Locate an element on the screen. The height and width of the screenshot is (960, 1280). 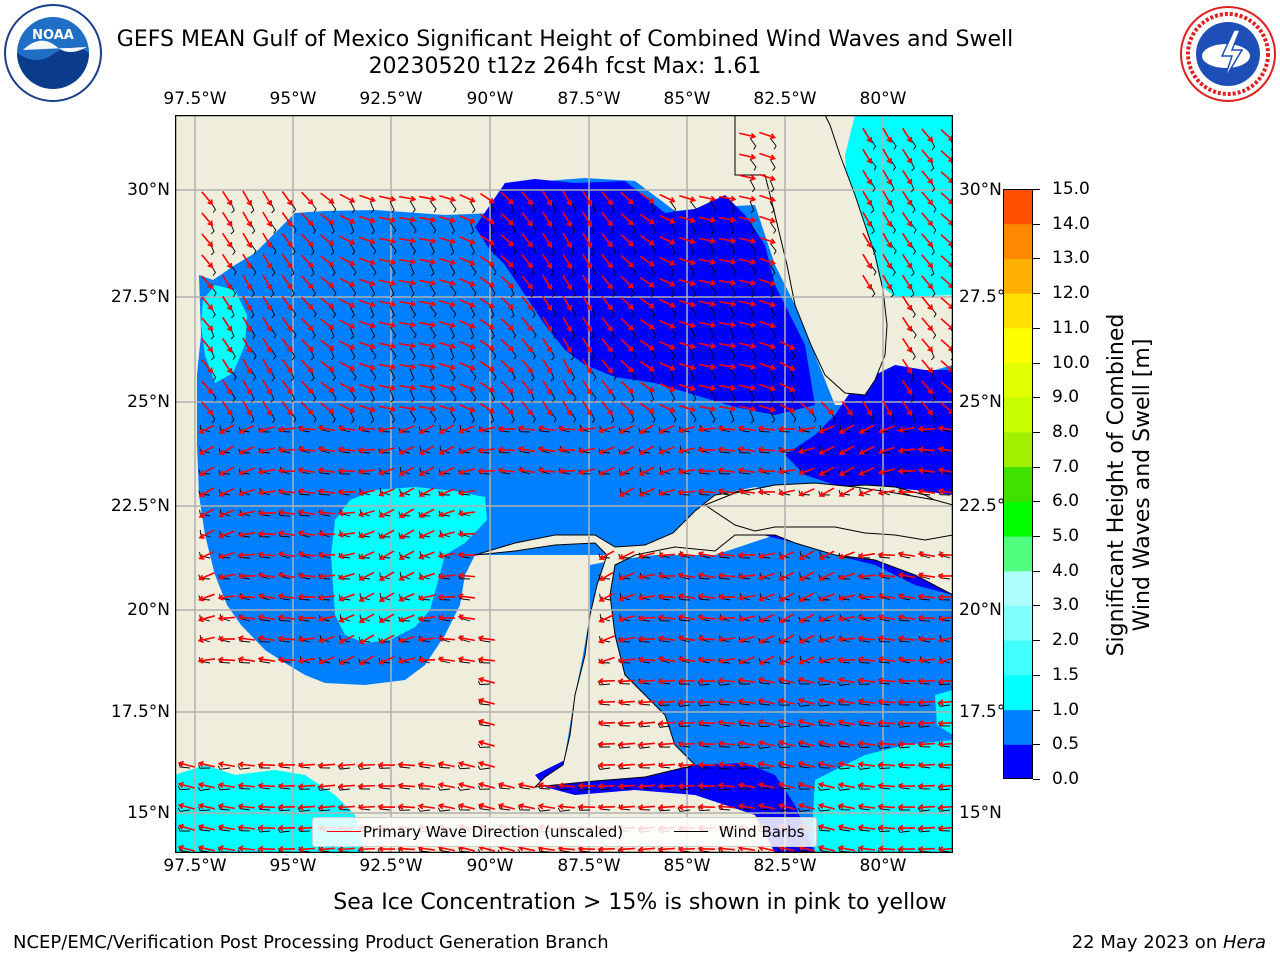
colorbar-tick is located at coordinates (1036, 675).